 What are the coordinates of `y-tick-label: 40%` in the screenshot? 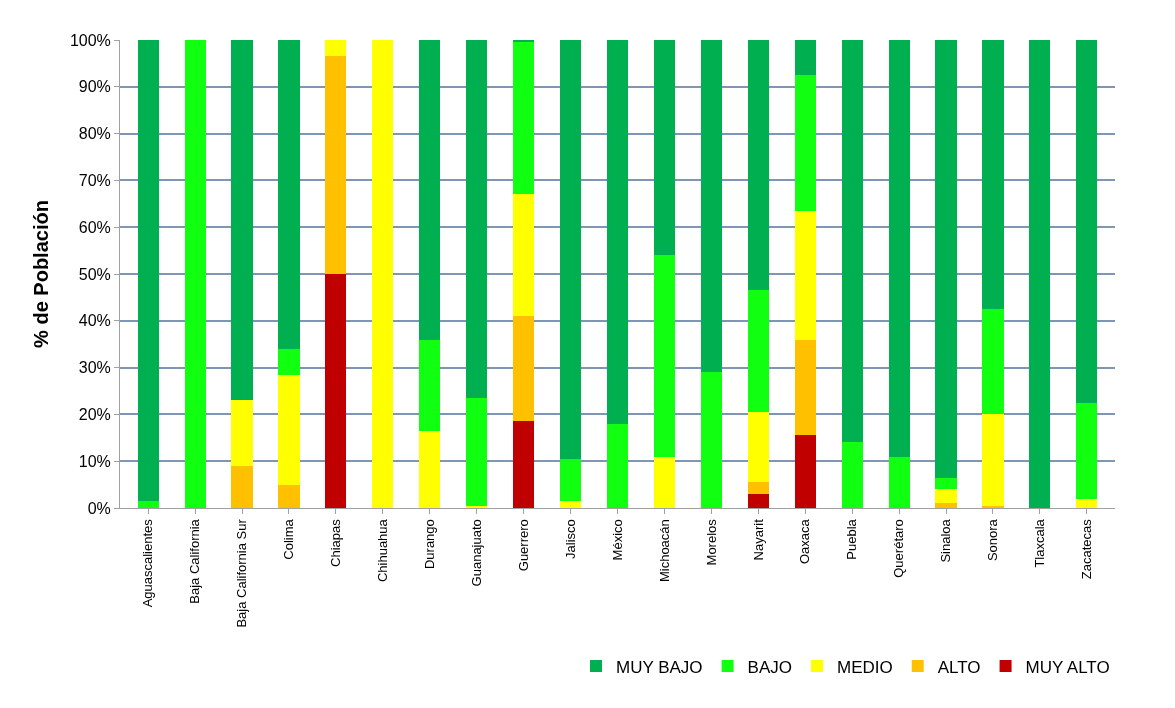 It's located at (94, 321).